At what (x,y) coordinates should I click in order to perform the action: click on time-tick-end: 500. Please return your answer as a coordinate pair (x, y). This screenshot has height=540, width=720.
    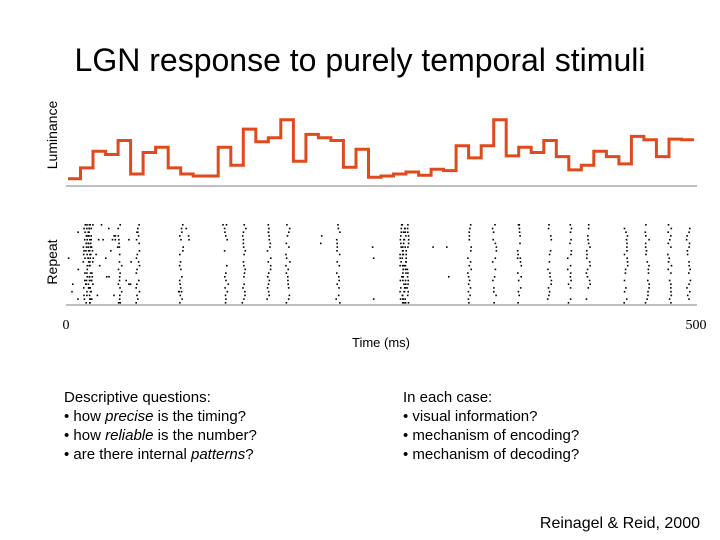
    Looking at the image, I should click on (696, 325).